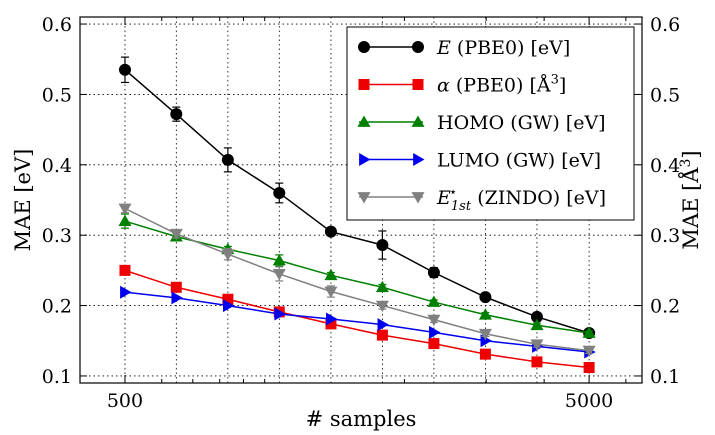 The width and height of the screenshot is (715, 435). Describe the element at coordinates (443, 86) in the screenshot. I see `legend-entry-main: α` at that location.